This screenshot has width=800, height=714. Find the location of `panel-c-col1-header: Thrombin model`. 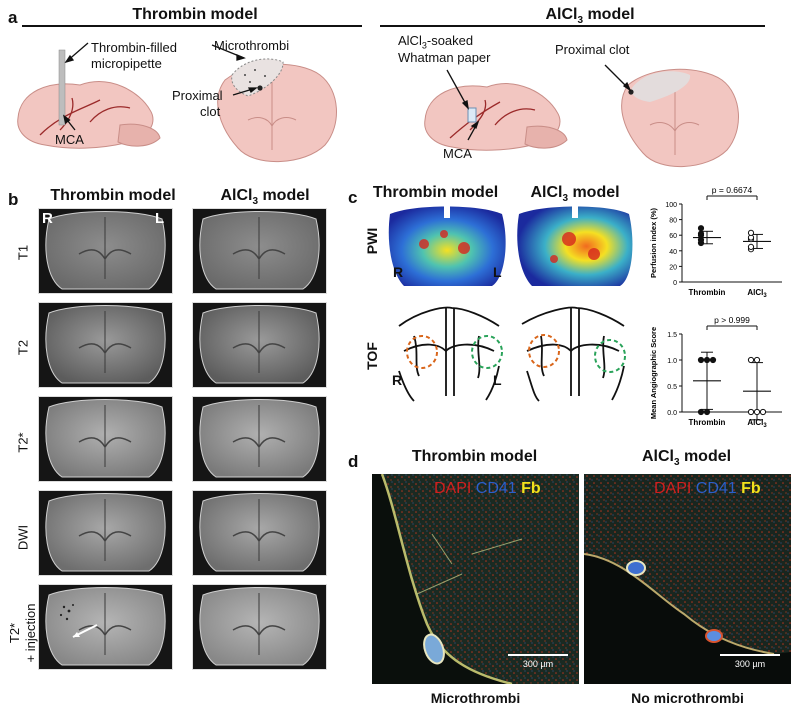

panel-c-col1-header: Thrombin model is located at coordinates (435, 192).